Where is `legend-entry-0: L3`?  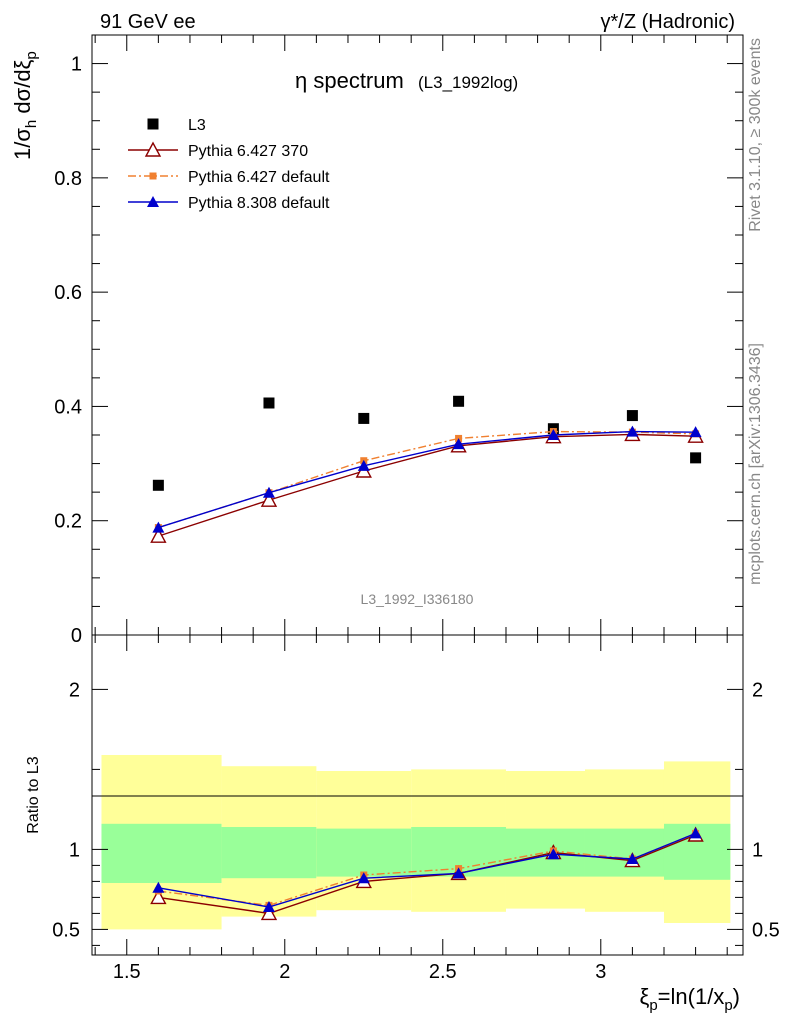 legend-entry-0: L3 is located at coordinates (176, 125).